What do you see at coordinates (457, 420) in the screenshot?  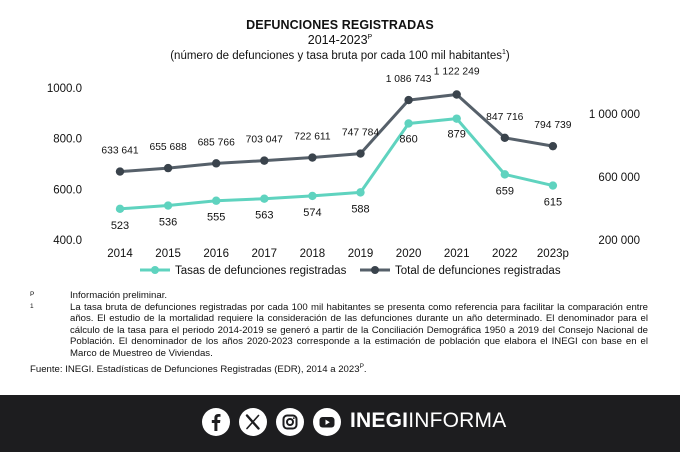 I see `brand-light: INFORMA` at bounding box center [457, 420].